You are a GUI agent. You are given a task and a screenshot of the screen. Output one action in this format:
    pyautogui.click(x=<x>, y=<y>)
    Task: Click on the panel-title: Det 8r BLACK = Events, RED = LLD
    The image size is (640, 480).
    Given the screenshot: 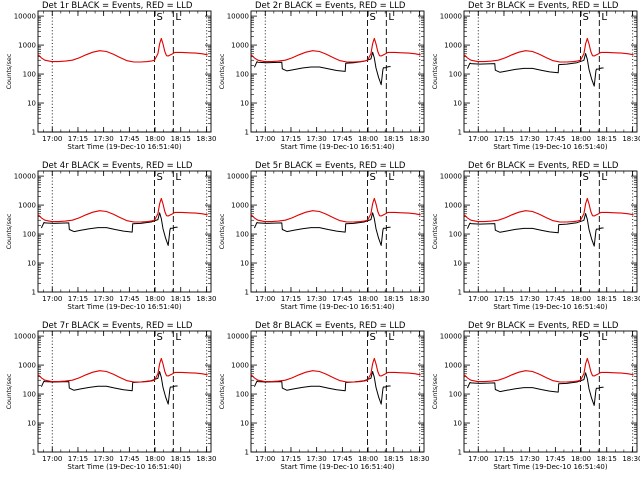 What is the action you would take?
    pyautogui.click(x=330, y=326)
    